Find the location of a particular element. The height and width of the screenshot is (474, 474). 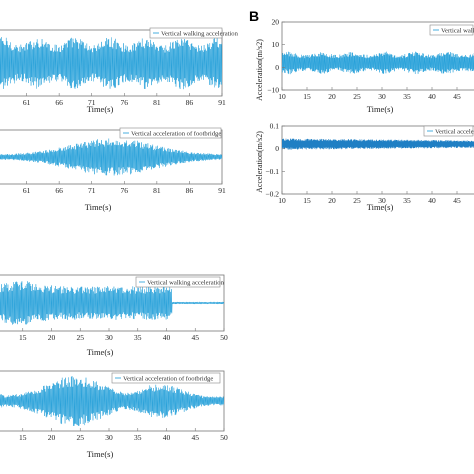

legend-label: Vertical acceleratio is located at coordinates (454, 132).